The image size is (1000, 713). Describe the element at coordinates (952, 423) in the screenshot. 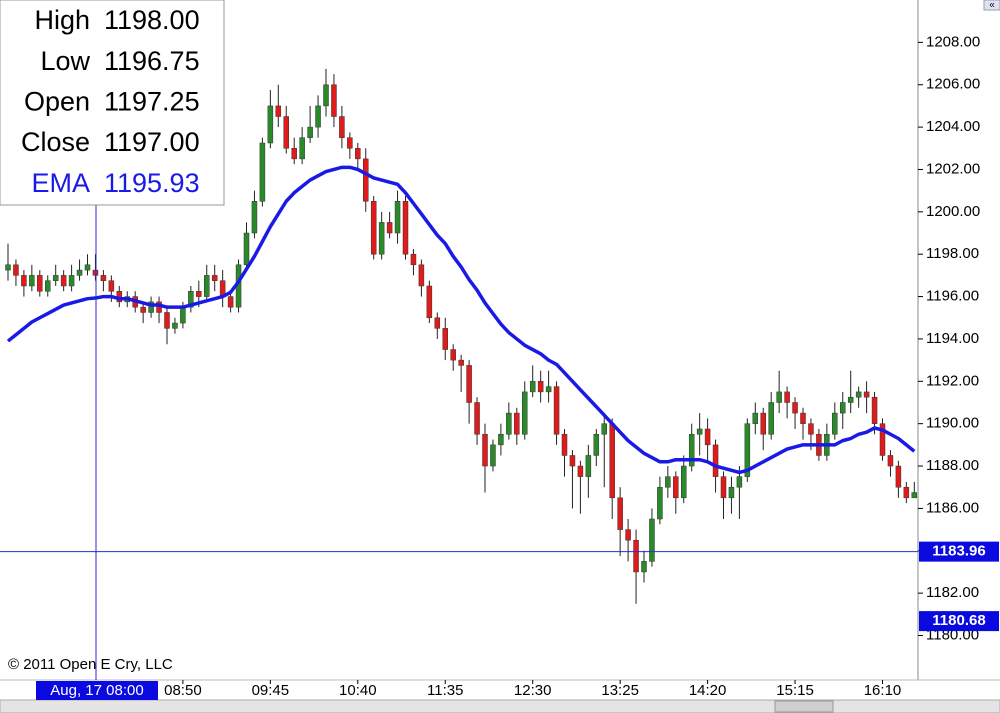

I see `y-tick-label: 1190.00` at that location.